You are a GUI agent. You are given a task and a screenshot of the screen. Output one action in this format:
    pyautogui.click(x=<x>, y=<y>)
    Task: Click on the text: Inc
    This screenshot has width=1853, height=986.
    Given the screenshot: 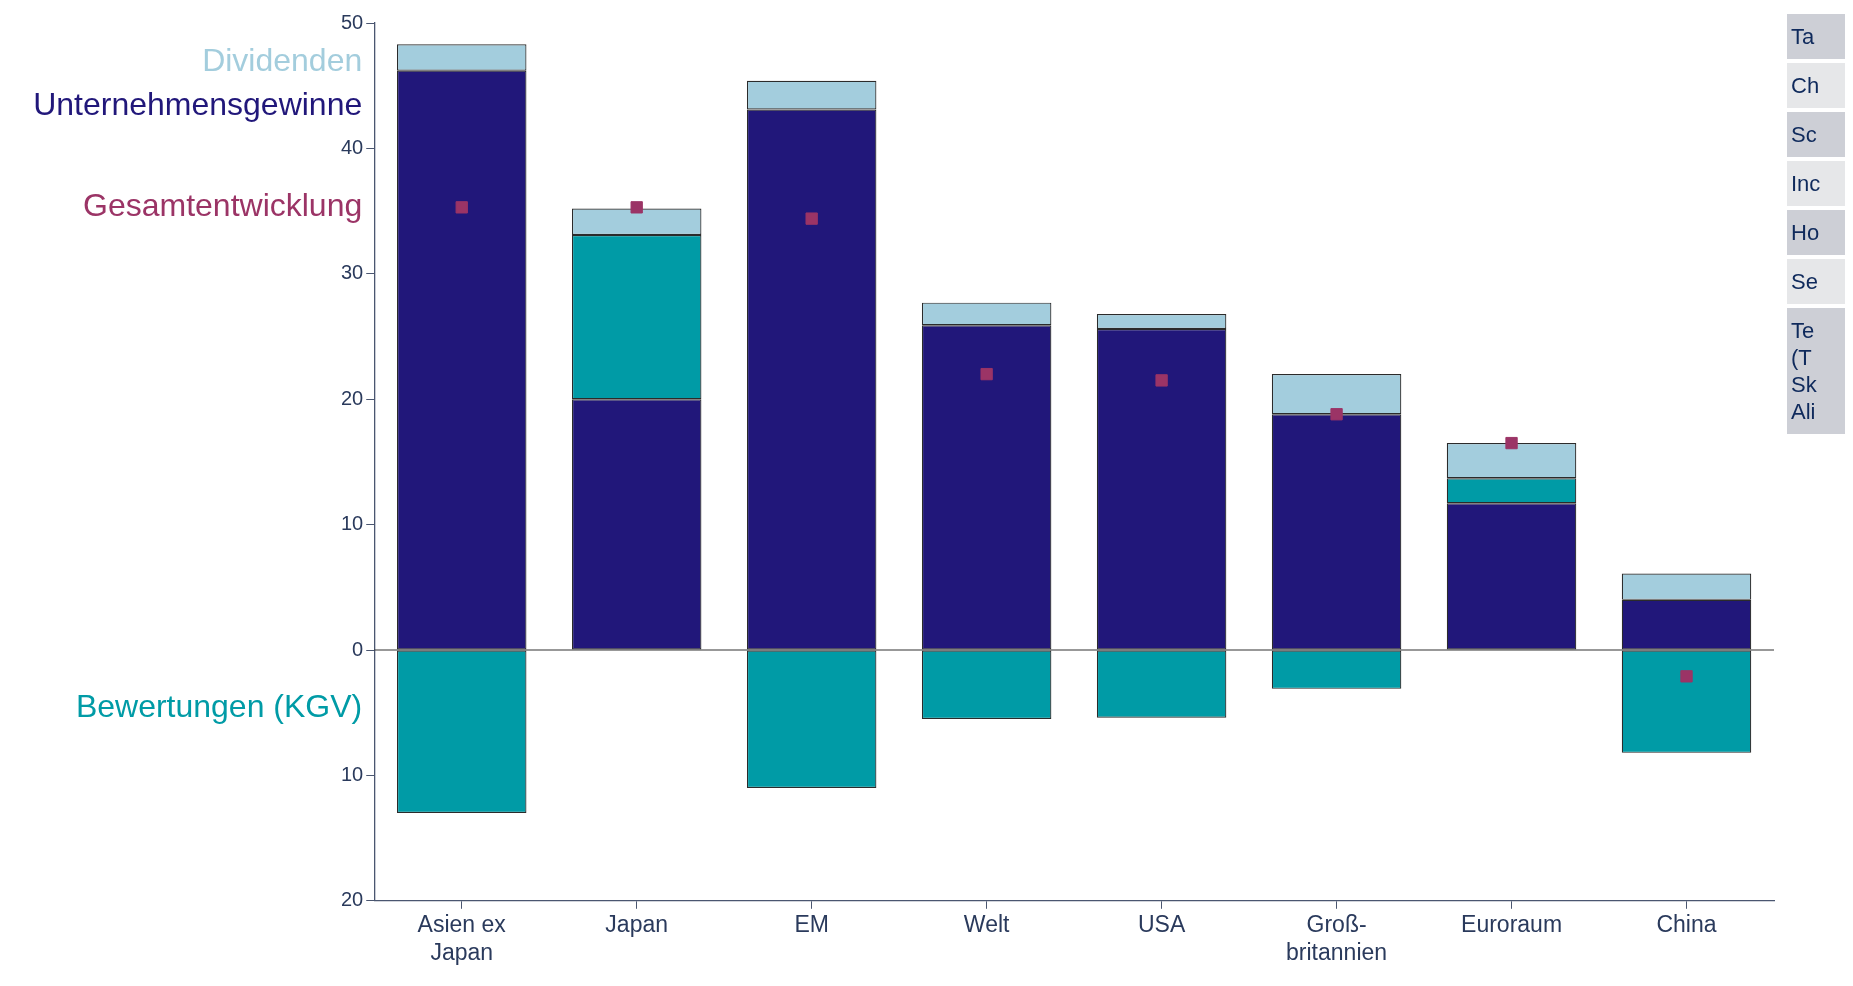 What is the action you would take?
    pyautogui.click(x=1816, y=183)
    